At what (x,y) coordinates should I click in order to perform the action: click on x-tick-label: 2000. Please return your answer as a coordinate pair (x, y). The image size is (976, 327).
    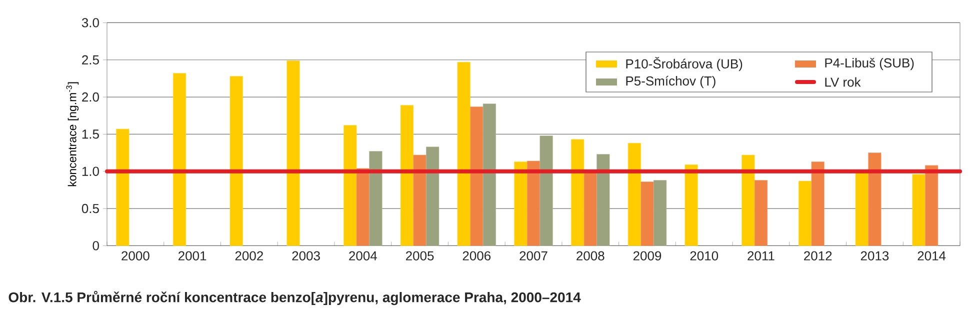
    Looking at the image, I should click on (136, 255).